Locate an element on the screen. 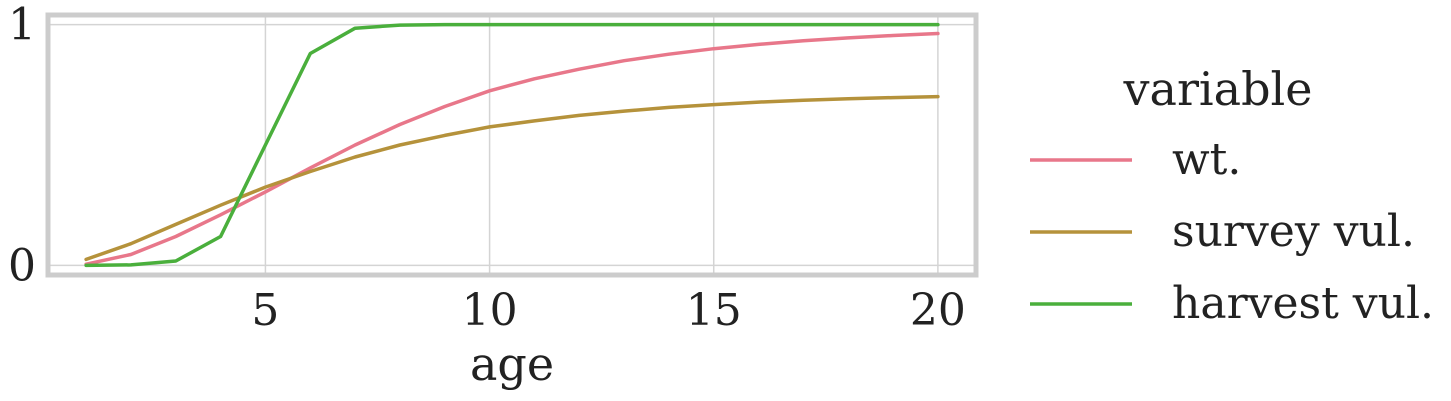 The image size is (1451, 401). legend-label: harvest vul. is located at coordinates (1303, 303).